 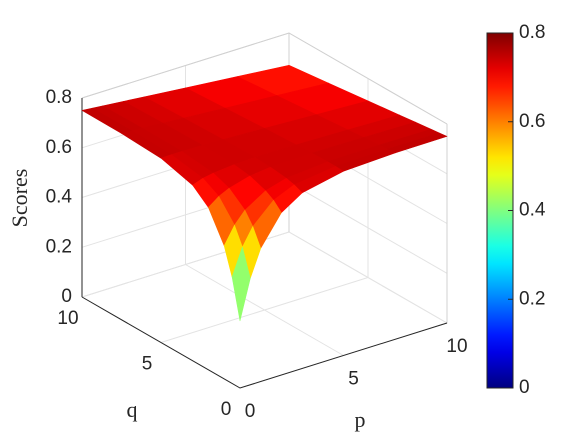 I want to click on z-tick-label: 0.4, so click(x=59, y=197).